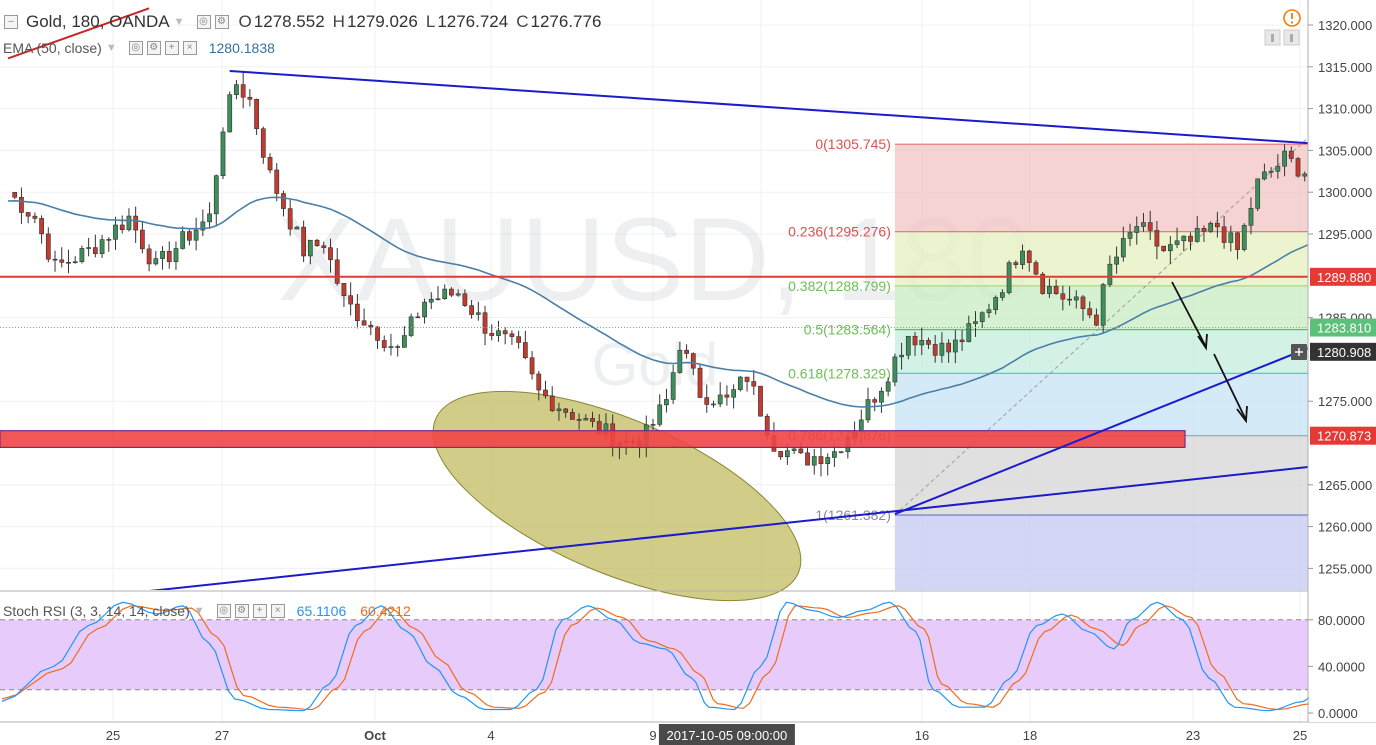 The width and height of the screenshot is (1376, 745). Describe the element at coordinates (189, 48) in the screenshot. I see `close-icon: ×` at that location.